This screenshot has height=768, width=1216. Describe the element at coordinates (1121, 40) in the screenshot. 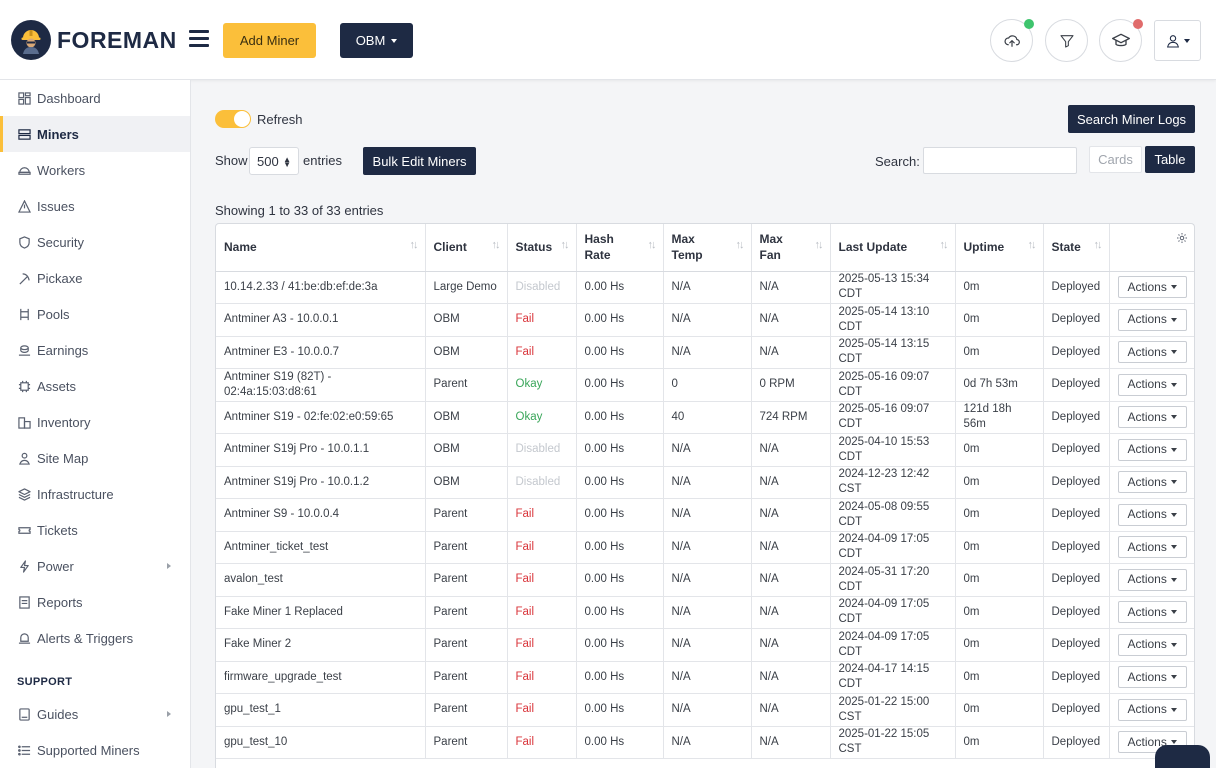

I see `academy-button` at that location.